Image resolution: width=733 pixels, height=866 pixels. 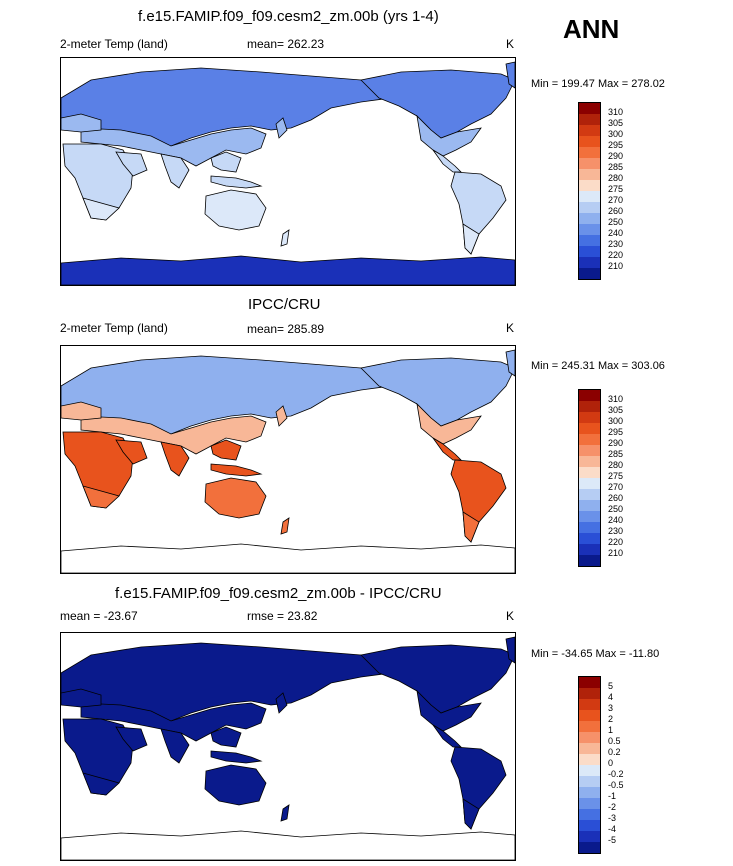 I want to click on panel2-colorbar-bar, so click(x=589, y=478).